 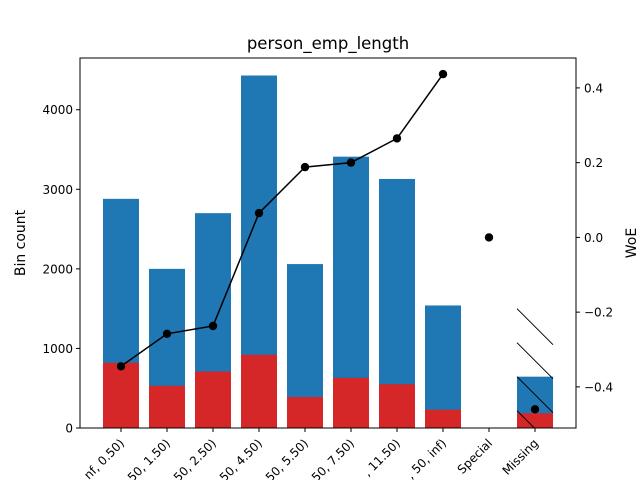 I want to click on chart-title: person_emp_length, so click(x=328, y=44).